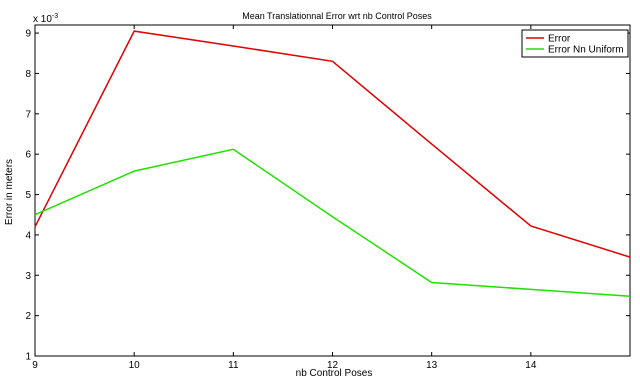 This screenshot has height=378, width=640. Describe the element at coordinates (28, 195) in the screenshot. I see `y-tick-label: 5` at that location.